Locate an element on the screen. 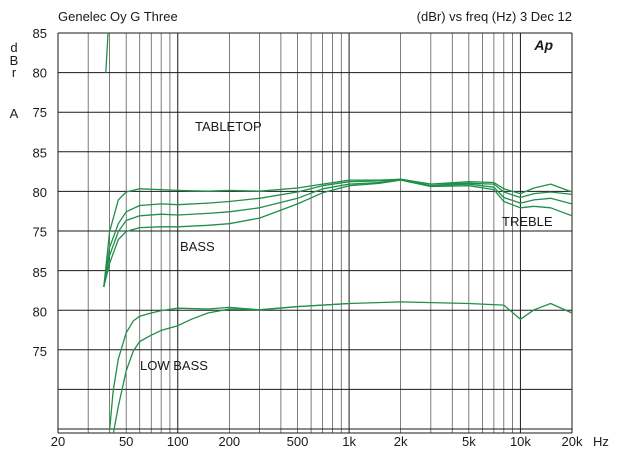 Image resolution: width=624 pixels, height=453 pixels. y-axis-letter: B is located at coordinates (14, 60).